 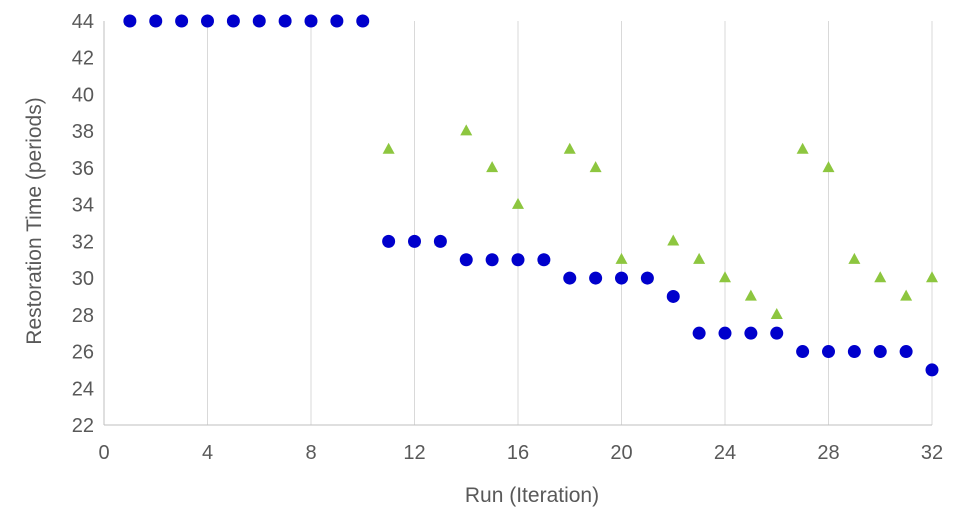 What do you see at coordinates (83, 206) in the screenshot?
I see `y-tick-label: 34` at bounding box center [83, 206].